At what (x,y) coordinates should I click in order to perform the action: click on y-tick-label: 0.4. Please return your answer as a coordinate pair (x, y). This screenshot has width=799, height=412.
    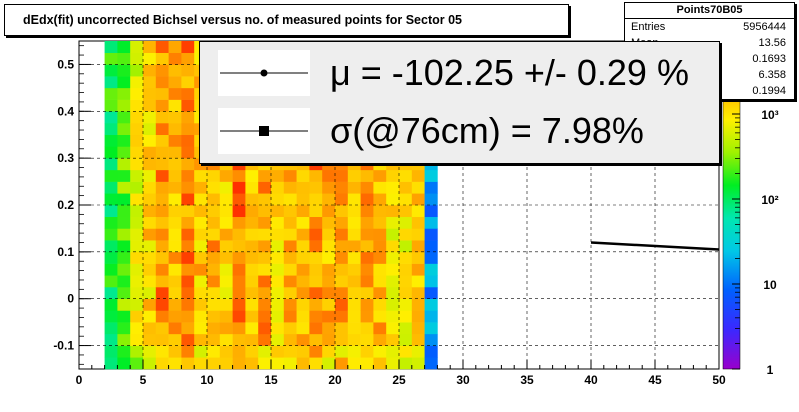
    Looking at the image, I should click on (65, 111).